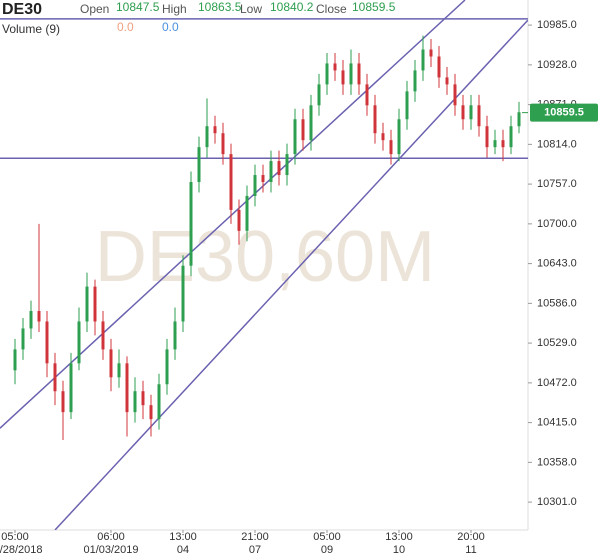  What do you see at coordinates (557, 502) in the screenshot?
I see `y-tick-label: 10301.0` at bounding box center [557, 502].